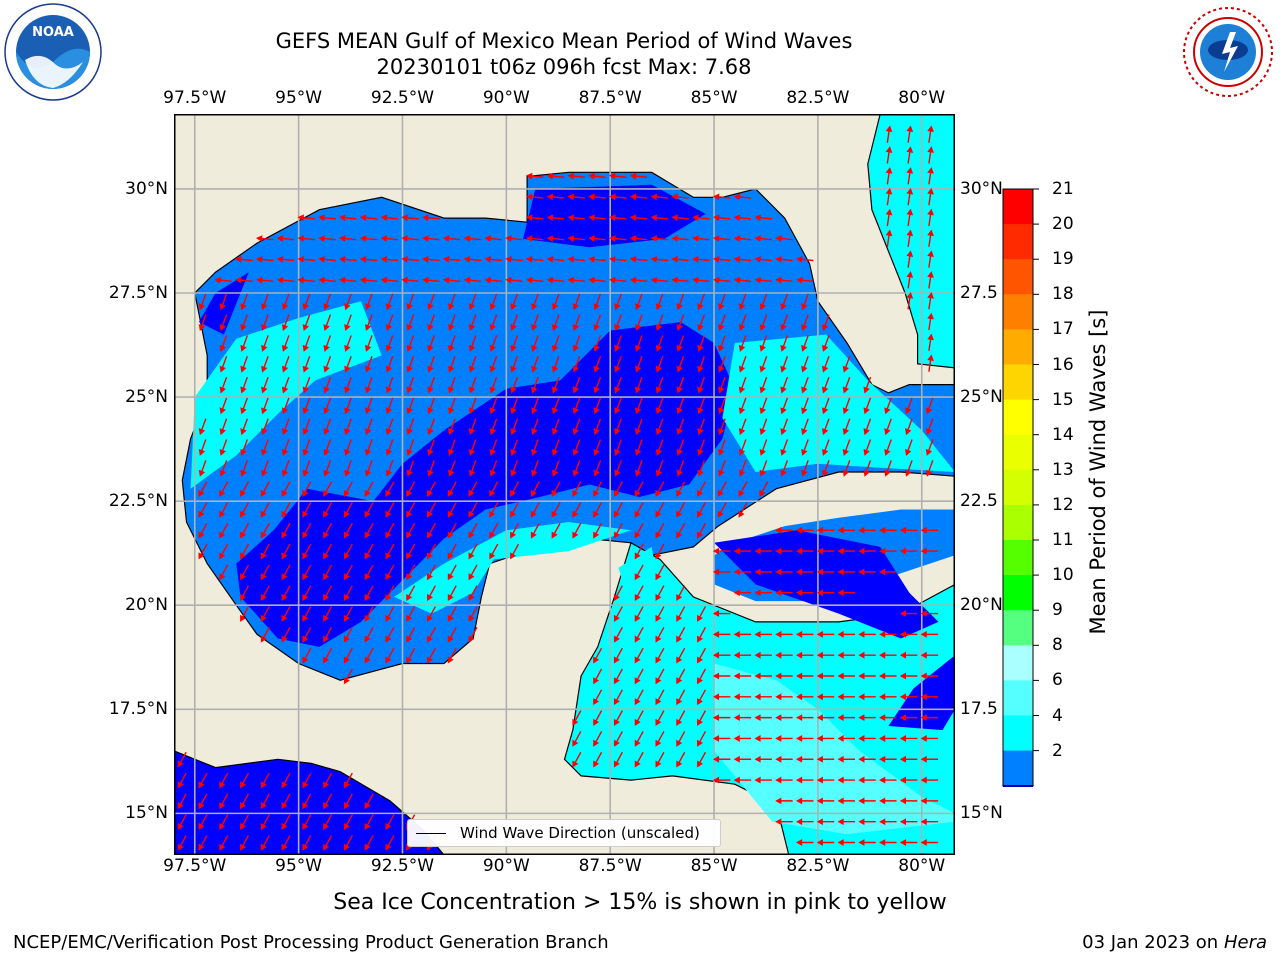  What do you see at coordinates (286, 395) in the screenshot?
I see `cyan-region-west` at bounding box center [286, 395].